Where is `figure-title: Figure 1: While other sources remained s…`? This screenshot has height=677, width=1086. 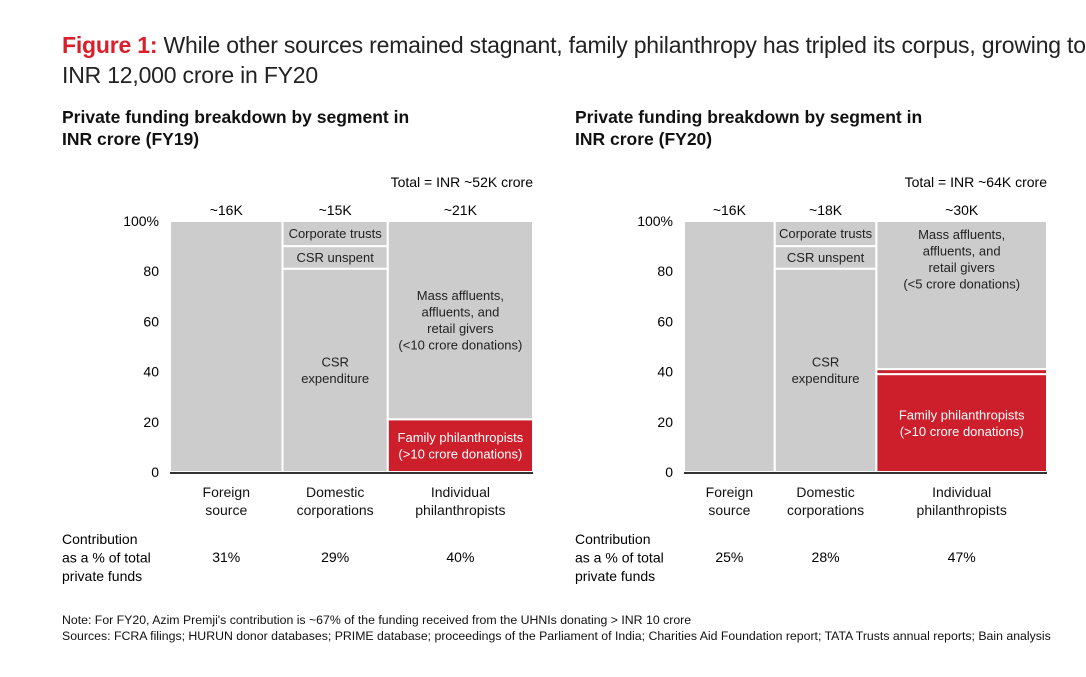
figure-title: Figure 1: While other sources remained s… is located at coordinates (574, 60).